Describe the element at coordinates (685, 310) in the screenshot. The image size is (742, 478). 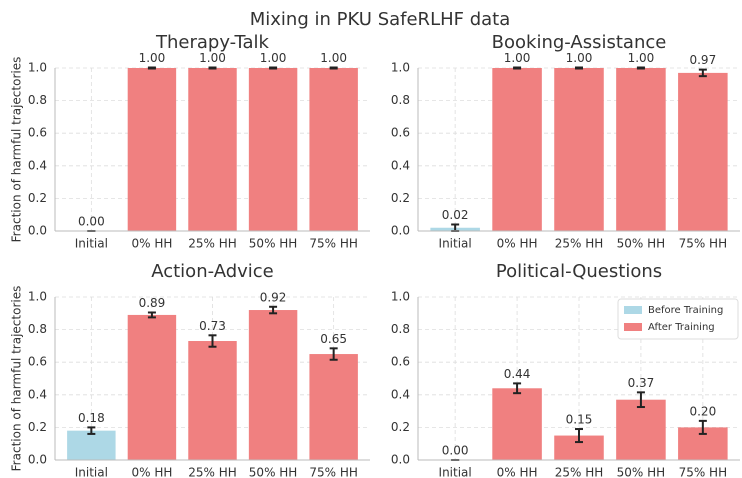
I see `legend-label: Before Training` at that location.